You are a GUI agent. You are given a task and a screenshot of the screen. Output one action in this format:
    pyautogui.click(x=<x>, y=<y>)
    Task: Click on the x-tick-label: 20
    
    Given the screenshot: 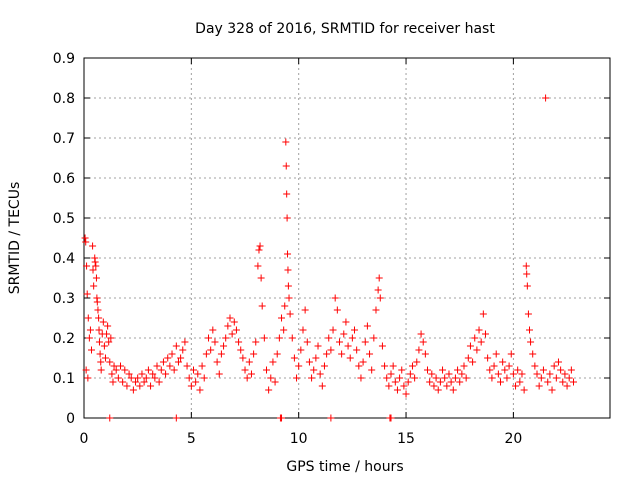 What is the action you would take?
    pyautogui.click(x=513, y=439)
    